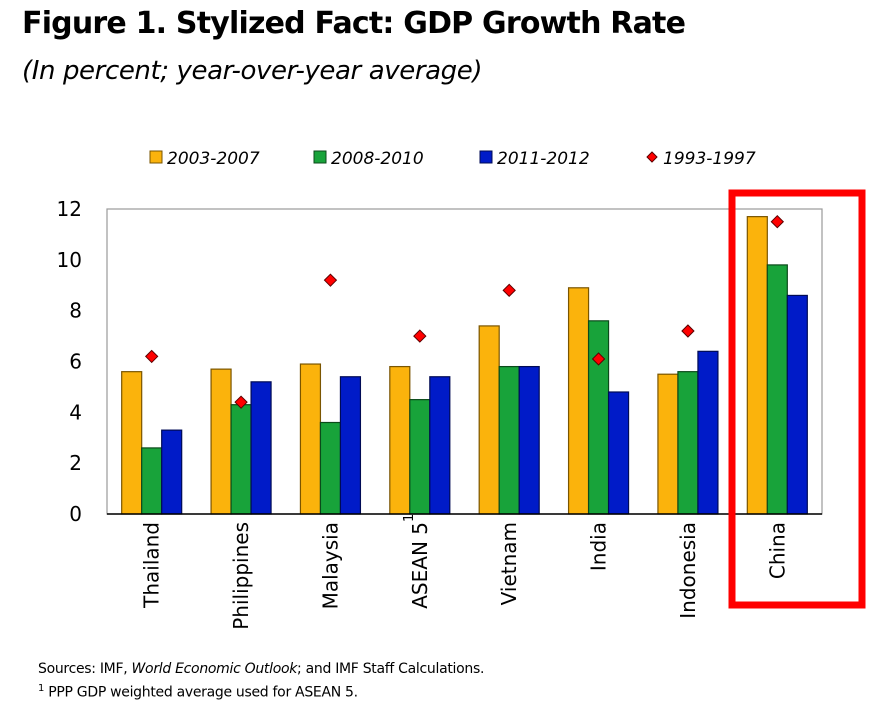 The image size is (886, 711). Describe the element at coordinates (85, 669) in the screenshot. I see `sources-prefix: Sources: IMF,` at that location.